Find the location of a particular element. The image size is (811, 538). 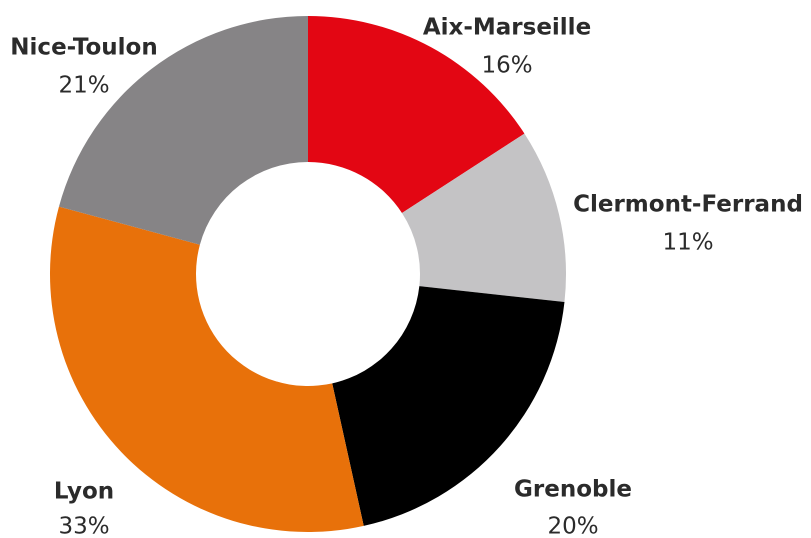

slice-label: Clermont-Ferrand is located at coordinates (688, 205).